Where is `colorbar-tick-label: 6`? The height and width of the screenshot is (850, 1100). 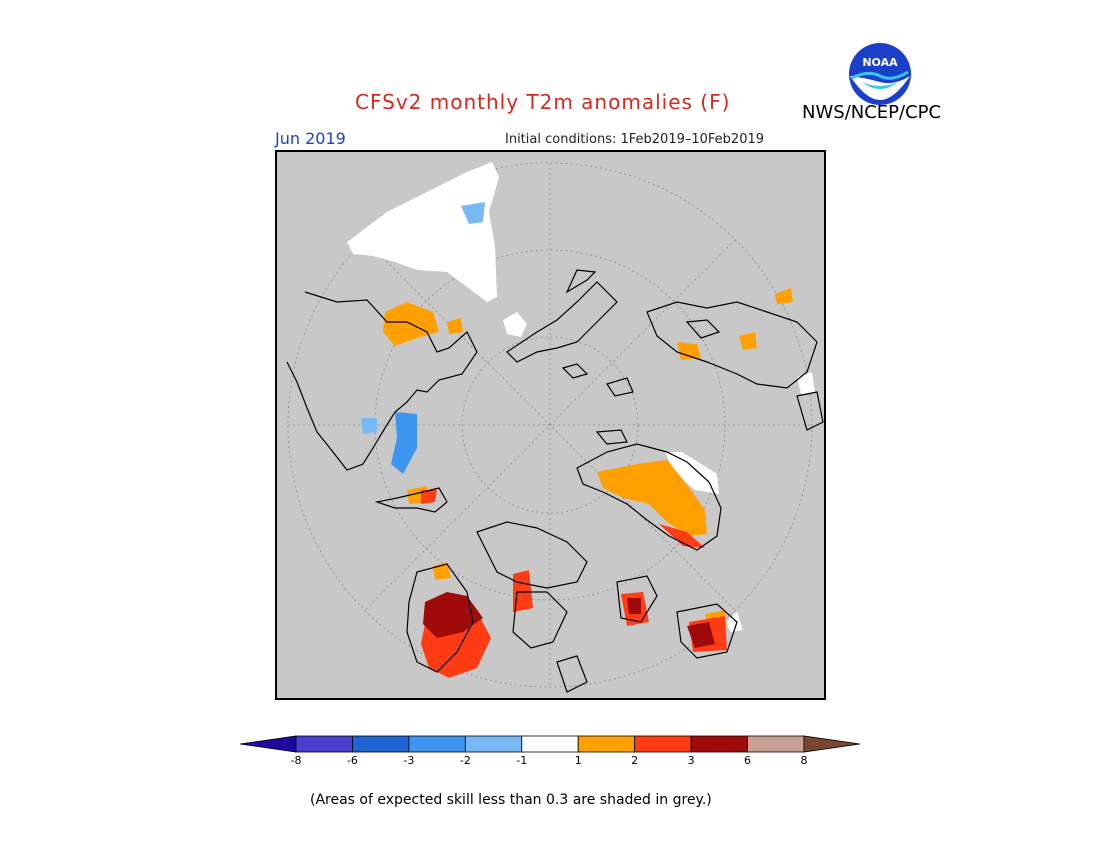 colorbar-tick-label: 6 is located at coordinates (748, 760).